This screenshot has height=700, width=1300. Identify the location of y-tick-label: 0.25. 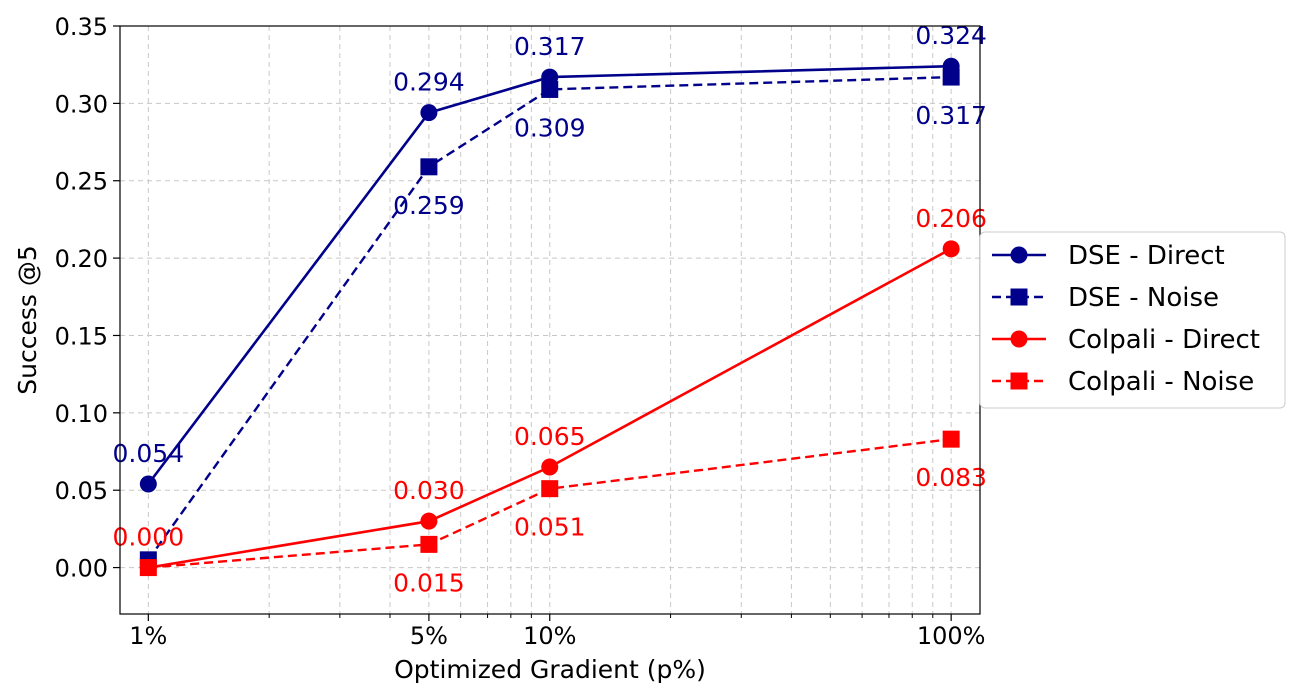
(81, 182).